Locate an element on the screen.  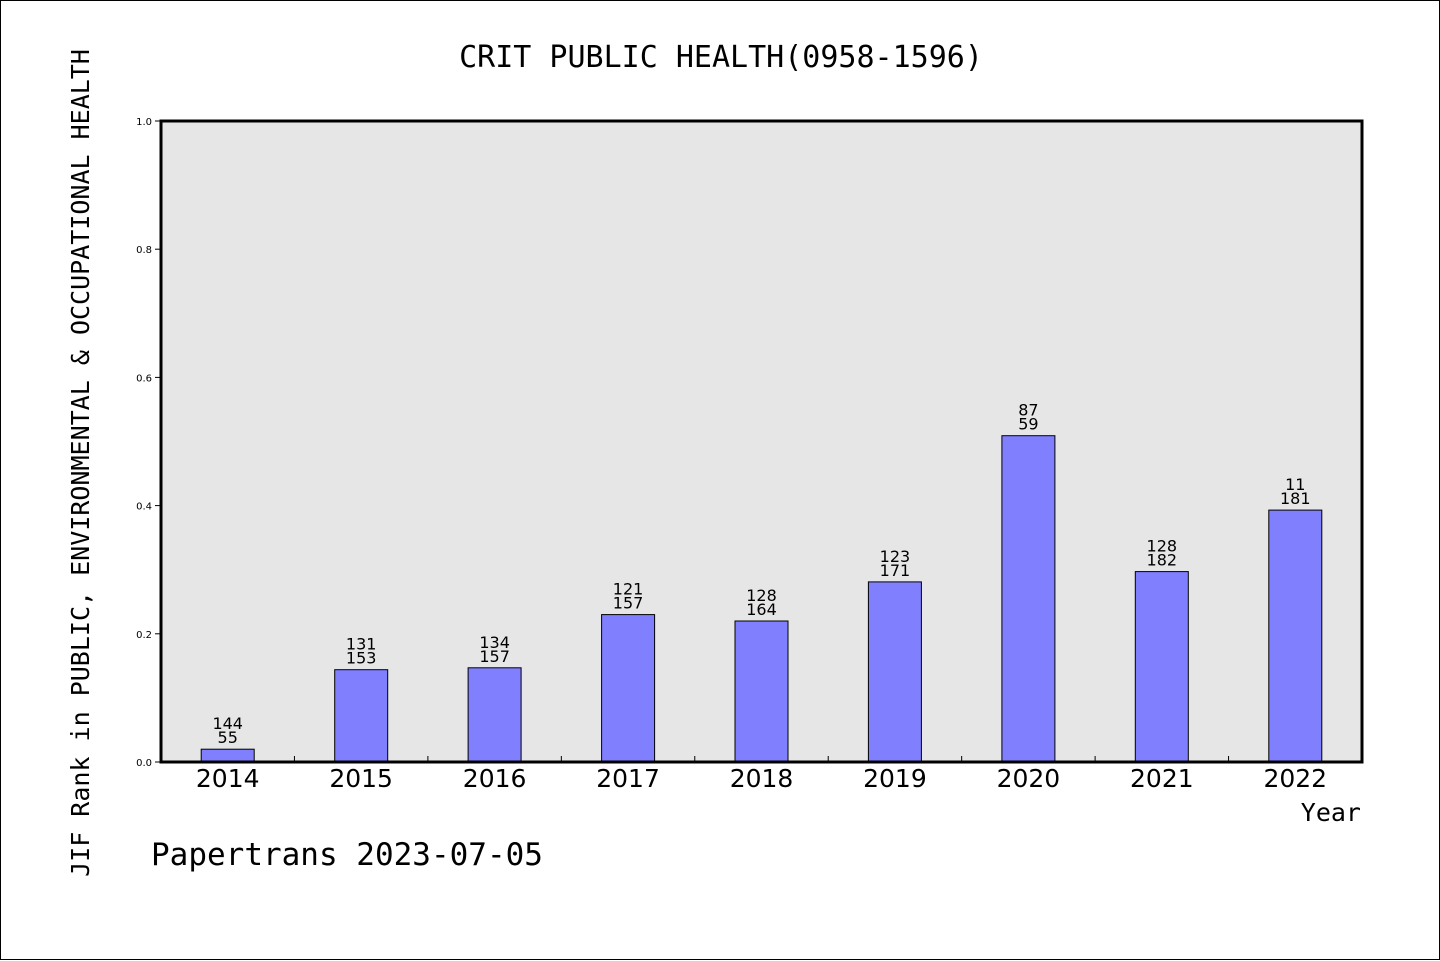
bar-2014 is located at coordinates (227, 755).